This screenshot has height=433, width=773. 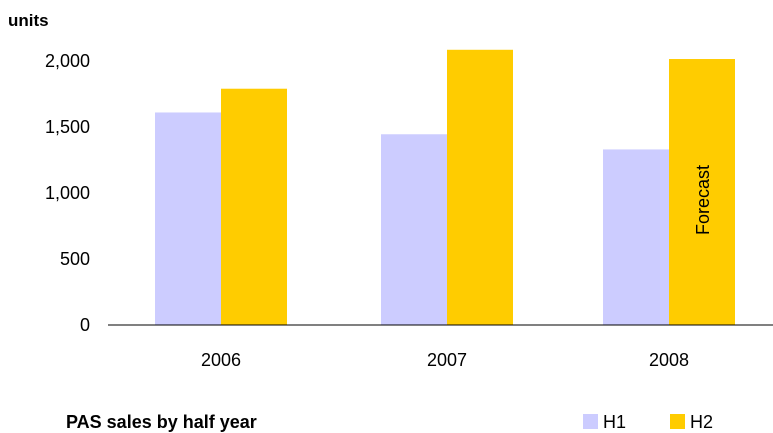 What do you see at coordinates (28, 20) in the screenshot?
I see `unit-label: units` at bounding box center [28, 20].